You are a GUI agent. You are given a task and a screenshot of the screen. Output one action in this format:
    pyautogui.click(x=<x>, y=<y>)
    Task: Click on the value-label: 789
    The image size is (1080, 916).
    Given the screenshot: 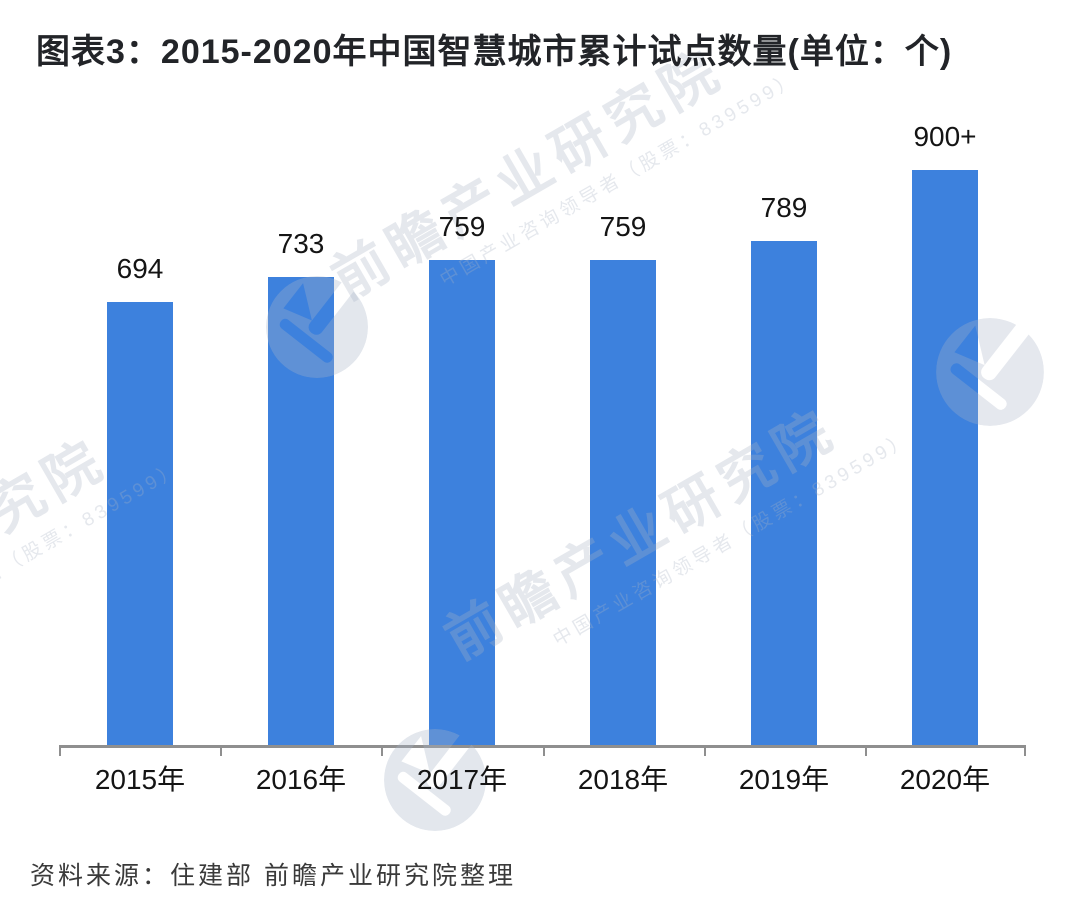 What is the action you would take?
    pyautogui.click(x=784, y=207)
    